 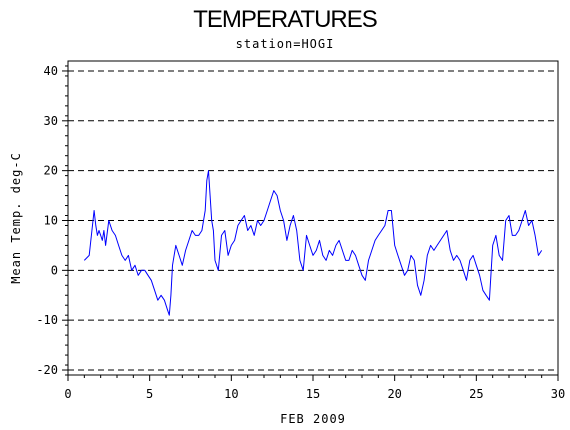 I want to click on x-tick-label: 20, so click(x=394, y=394).